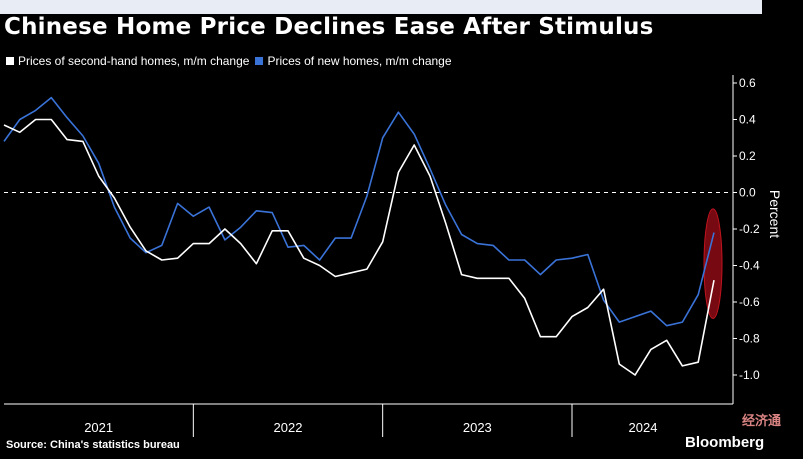  What do you see at coordinates (749, 339) in the screenshot?
I see `y-tick-label: -0.8` at bounding box center [749, 339].